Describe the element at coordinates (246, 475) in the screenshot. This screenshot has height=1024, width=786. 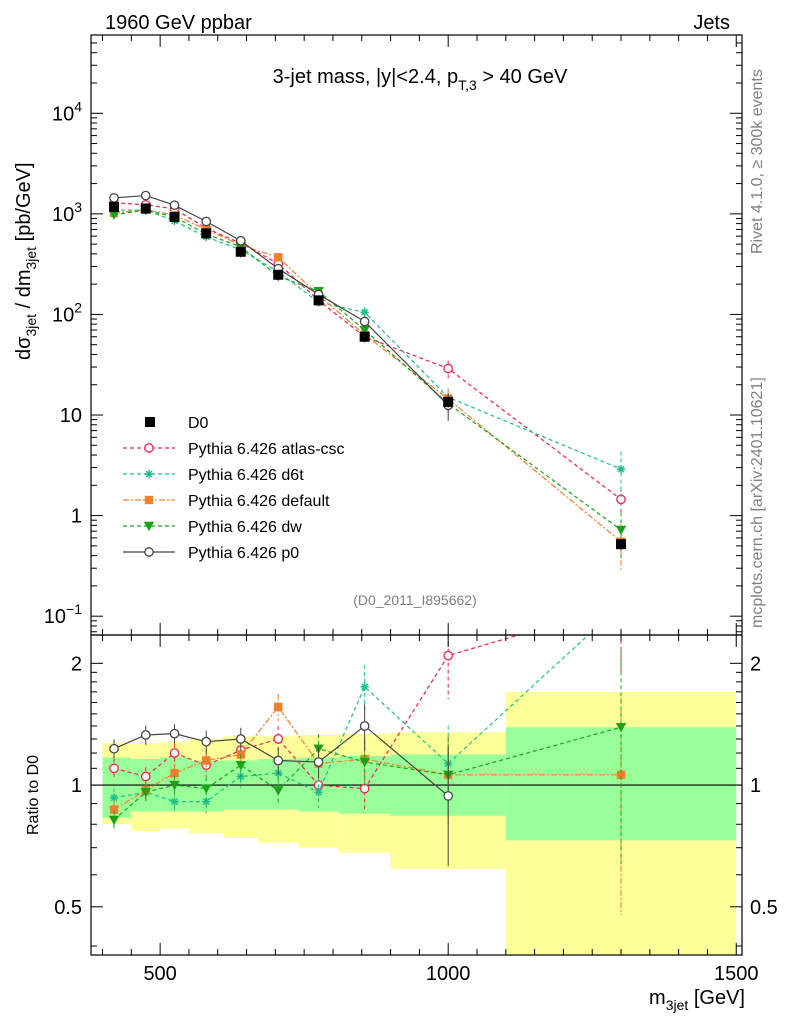
I see `legend-label-2: Pythia 6.426 d6t` at that location.